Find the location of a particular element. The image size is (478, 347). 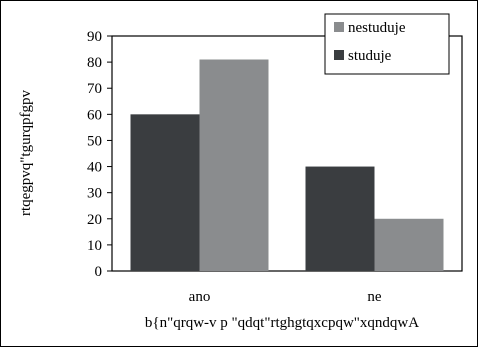

bar-nestuduje-ano is located at coordinates (234, 166).